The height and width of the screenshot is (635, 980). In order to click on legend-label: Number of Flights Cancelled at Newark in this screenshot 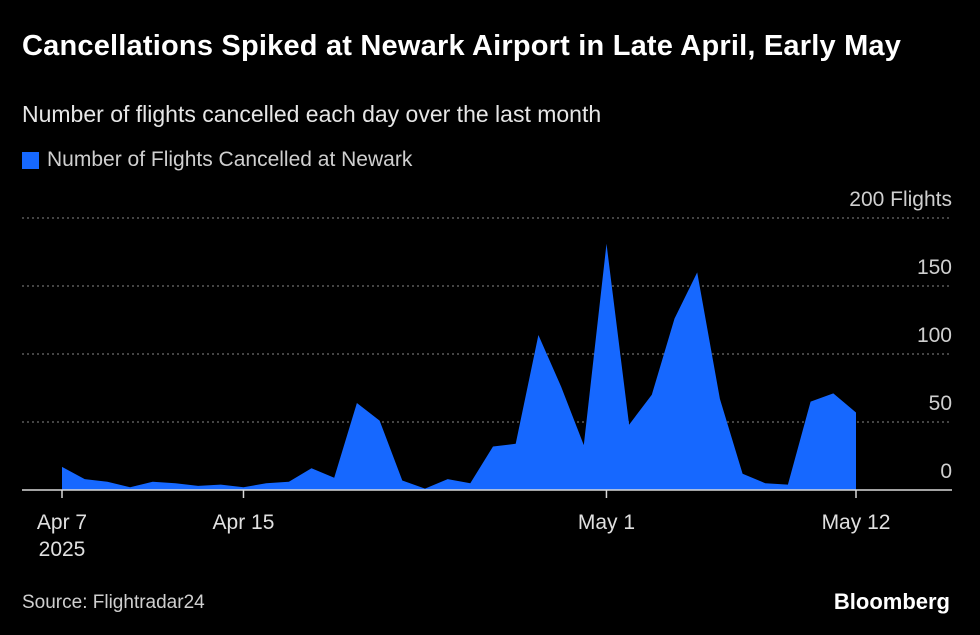, I will do `click(230, 159)`.